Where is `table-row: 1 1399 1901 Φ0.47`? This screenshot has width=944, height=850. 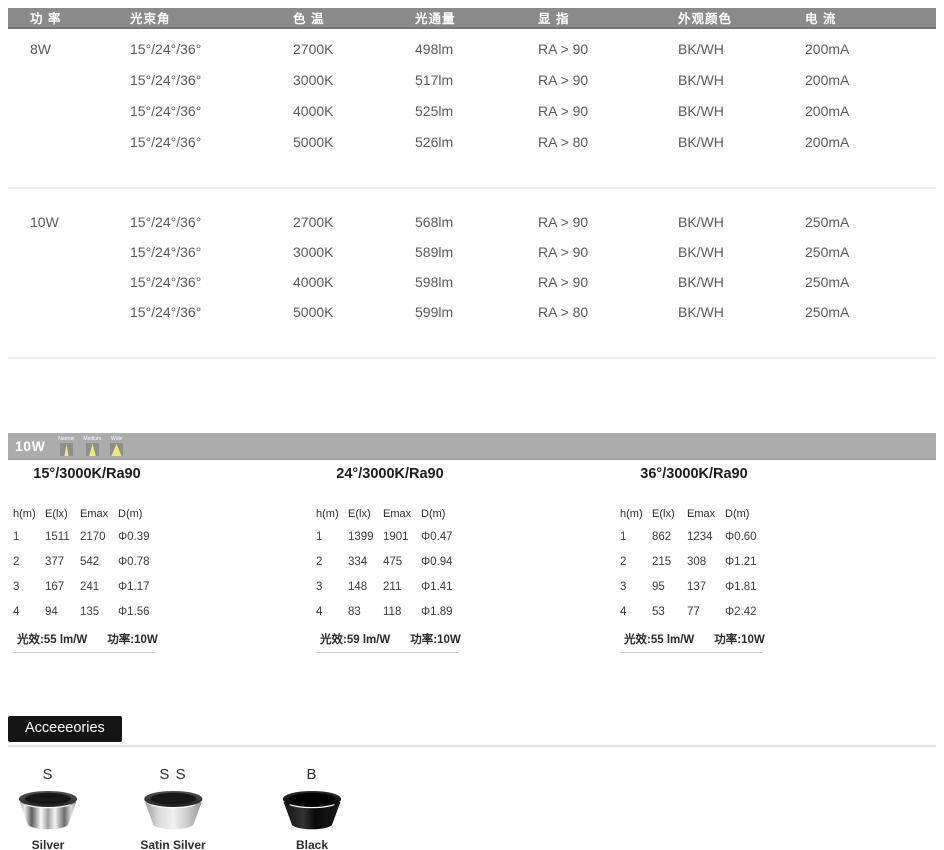 table-row: 1 1399 1901 Φ0.47 is located at coordinates (396, 536).